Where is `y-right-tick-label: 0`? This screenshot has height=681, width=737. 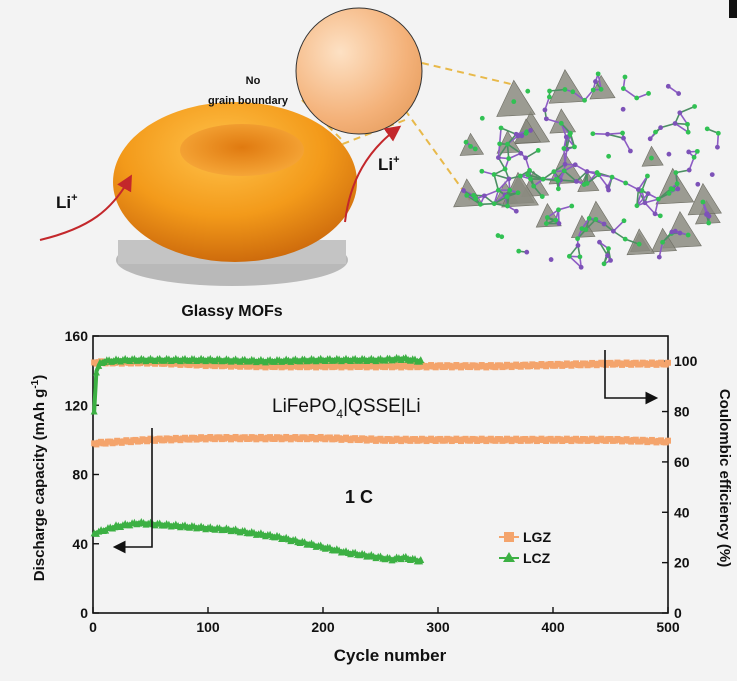 y-right-tick-label: 0 is located at coordinates (678, 613).